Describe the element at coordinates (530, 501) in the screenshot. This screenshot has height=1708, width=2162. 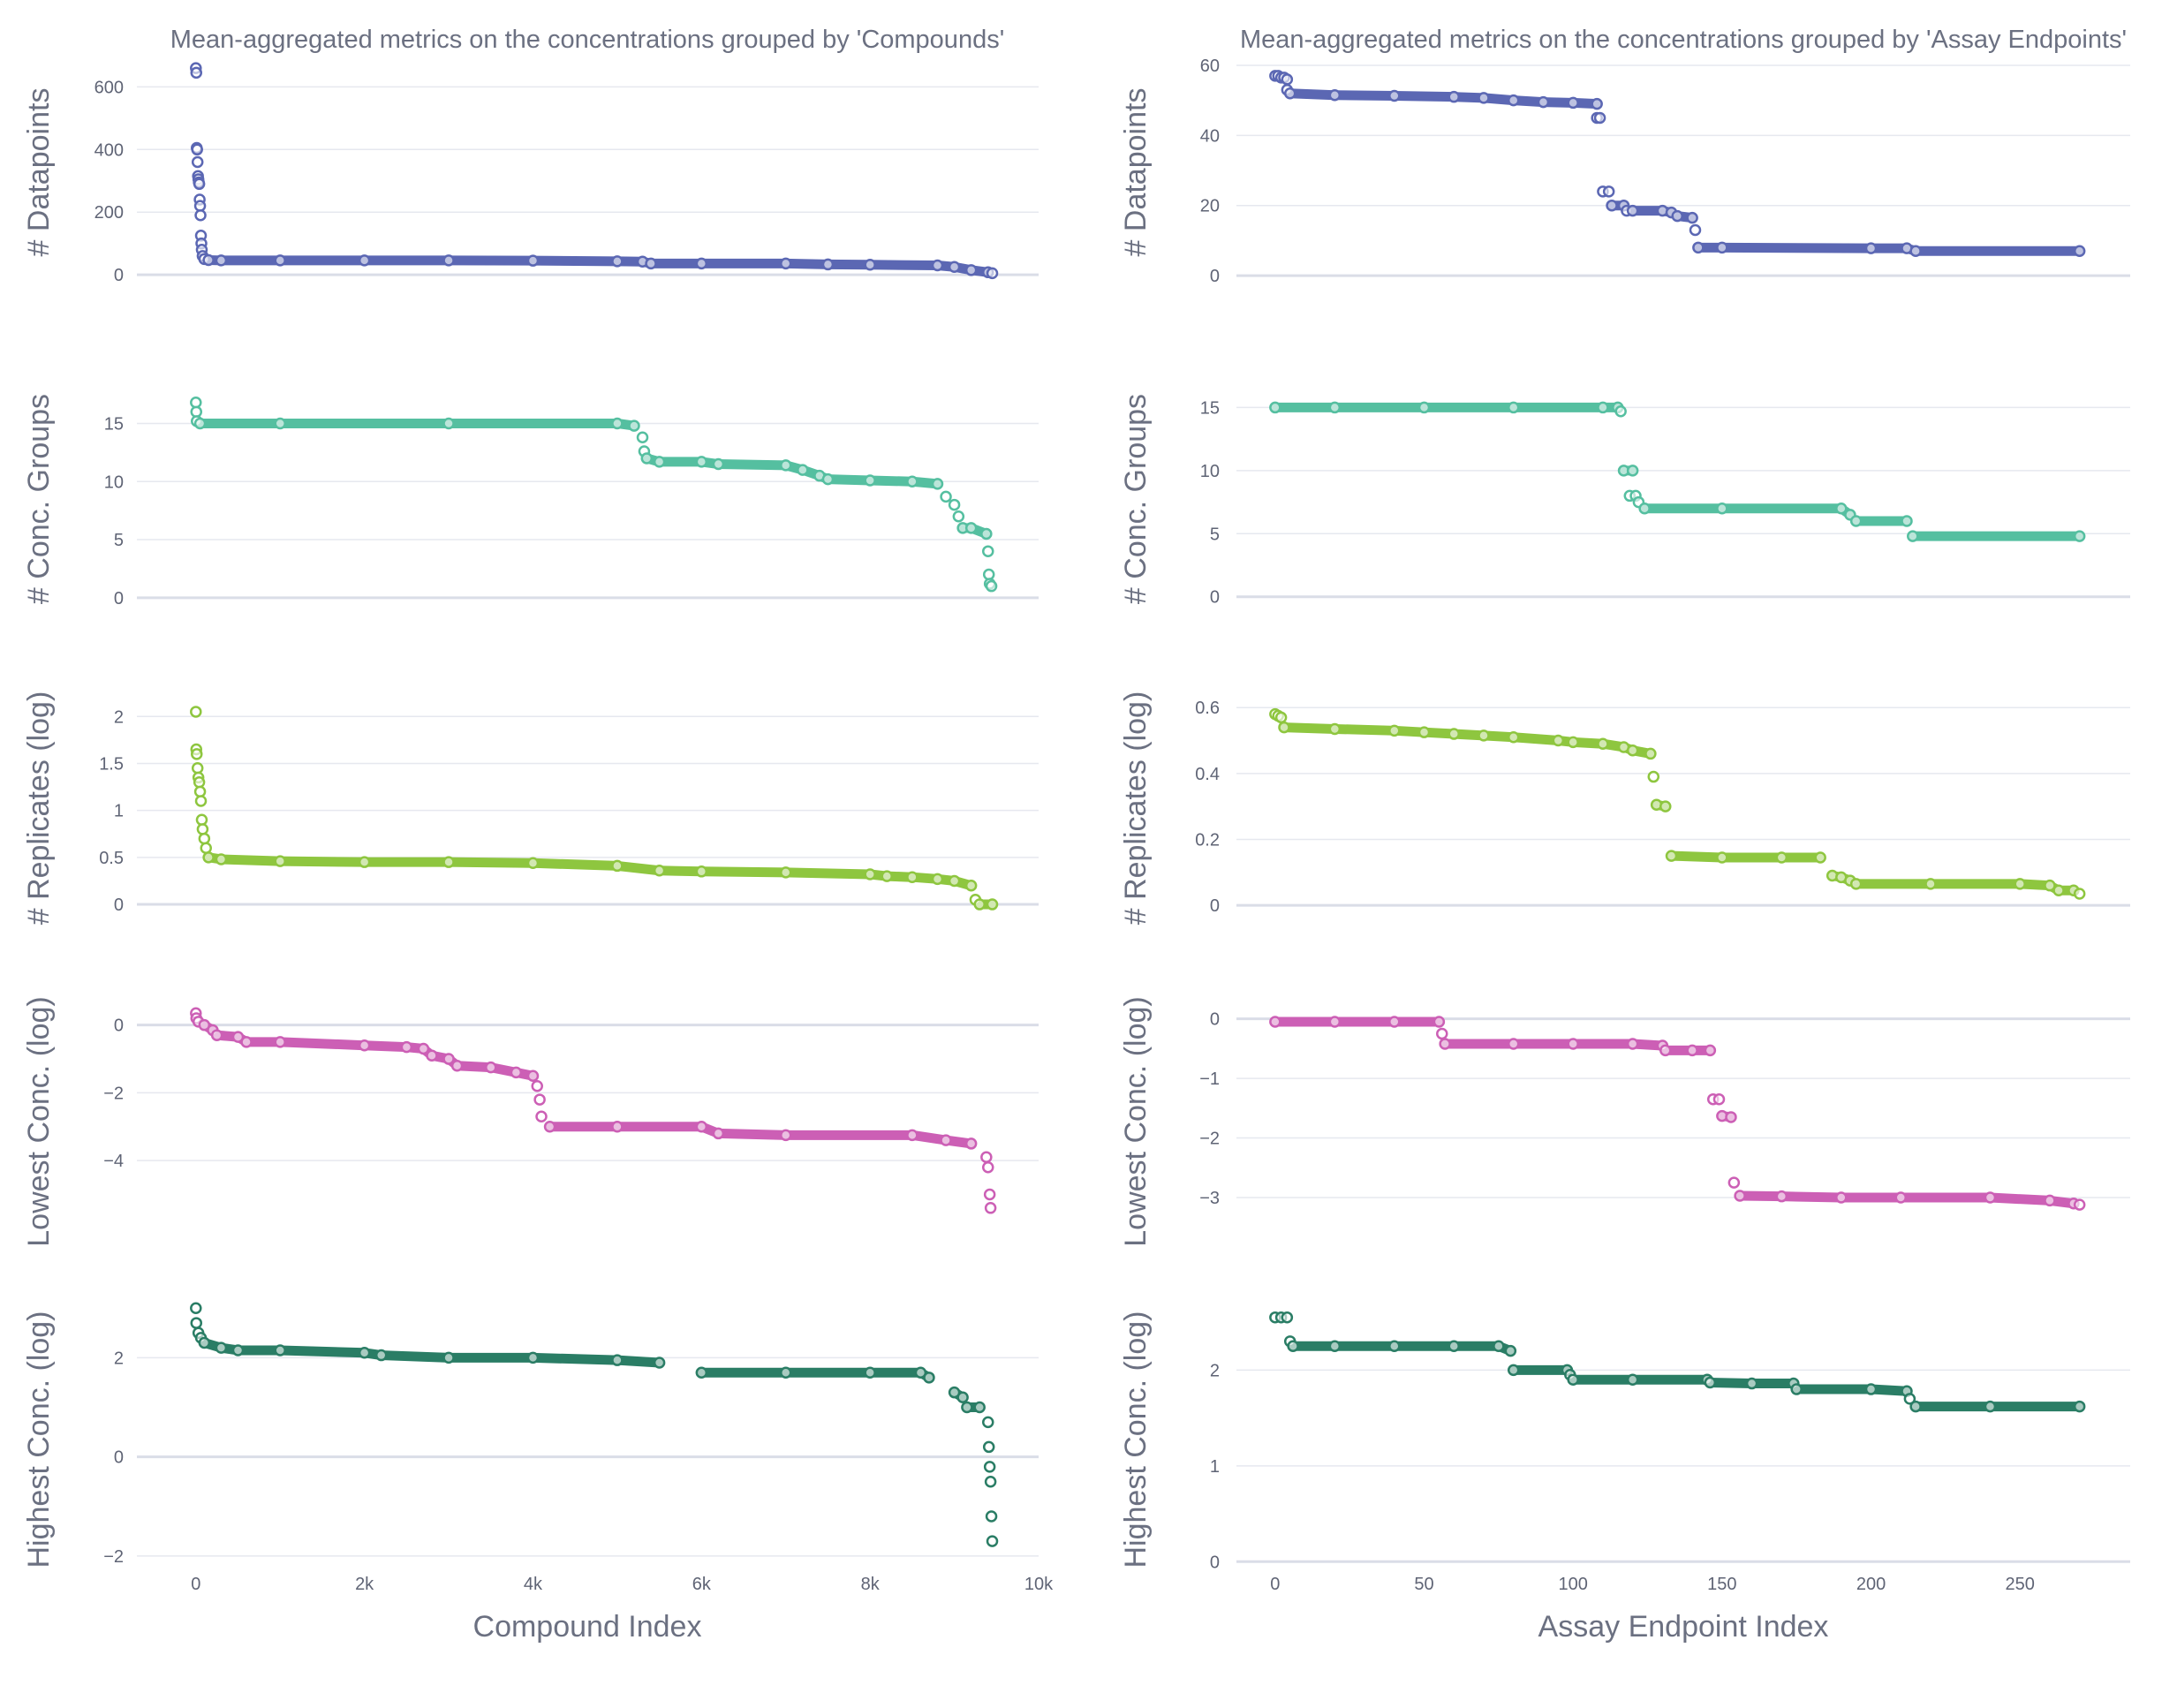
I see `panel-compounds-2: 0 5 10 15 # Conc. Groups` at that location.